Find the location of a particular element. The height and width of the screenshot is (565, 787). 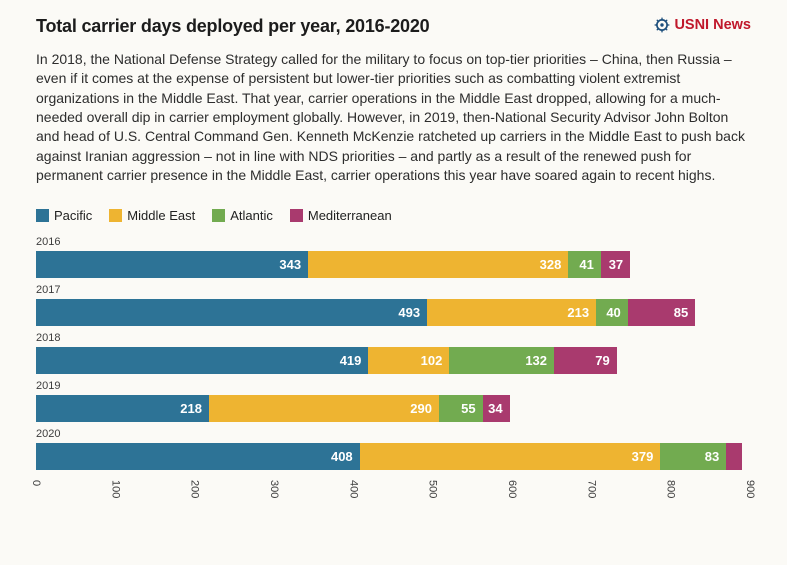

bar-value-label: 328 is located at coordinates (550, 265).